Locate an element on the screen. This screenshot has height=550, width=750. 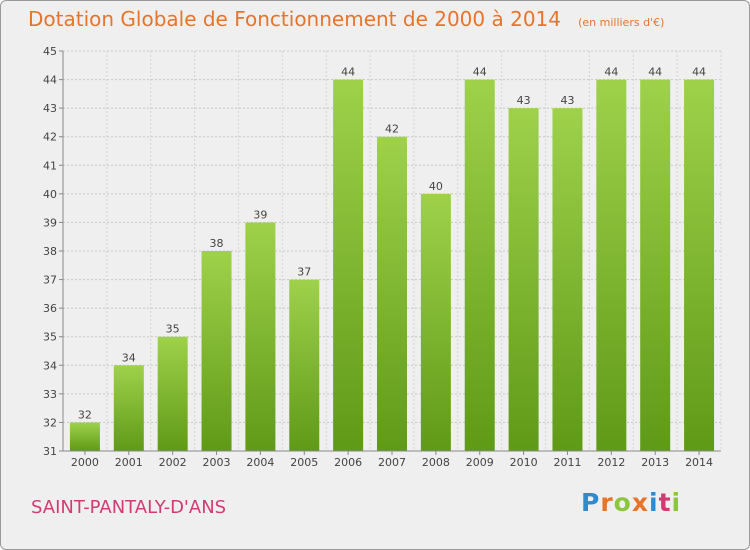
bar-2013 is located at coordinates (655, 265).